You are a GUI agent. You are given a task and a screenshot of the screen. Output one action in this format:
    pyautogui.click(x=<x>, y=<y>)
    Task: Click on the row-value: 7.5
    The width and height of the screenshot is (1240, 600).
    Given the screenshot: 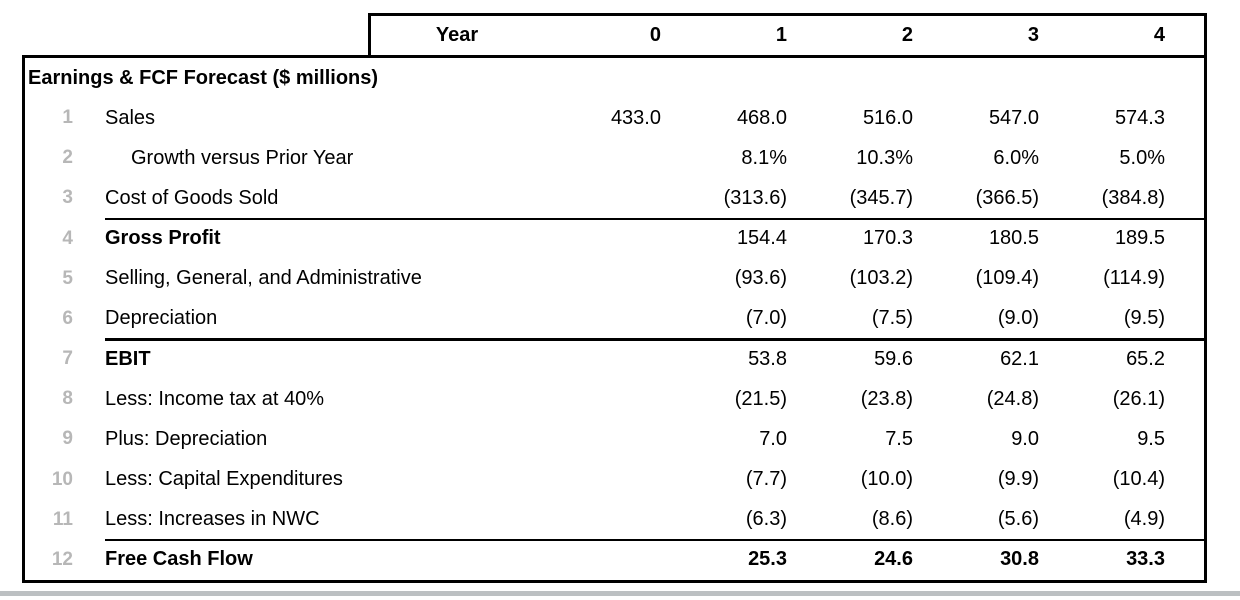 What is the action you would take?
    pyautogui.click(x=899, y=438)
    